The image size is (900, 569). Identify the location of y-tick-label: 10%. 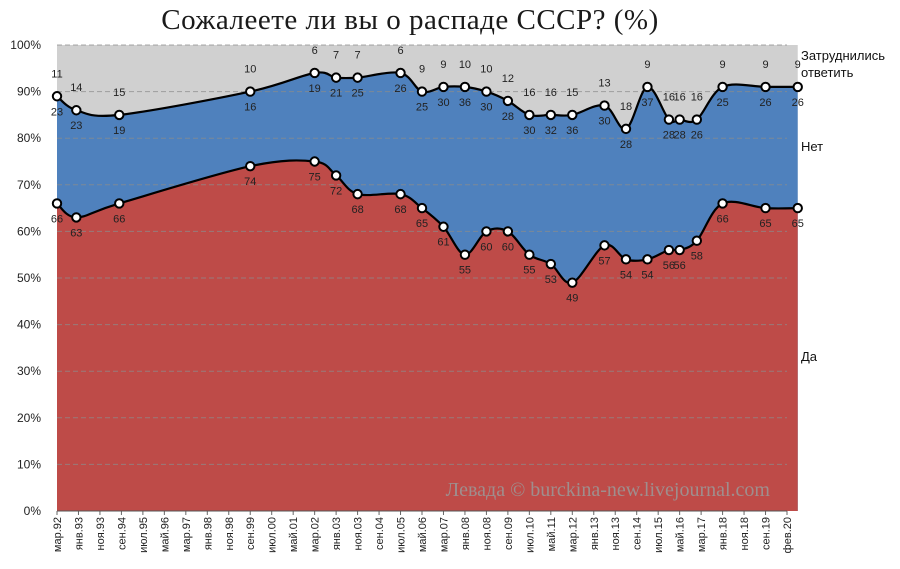
(29, 464).